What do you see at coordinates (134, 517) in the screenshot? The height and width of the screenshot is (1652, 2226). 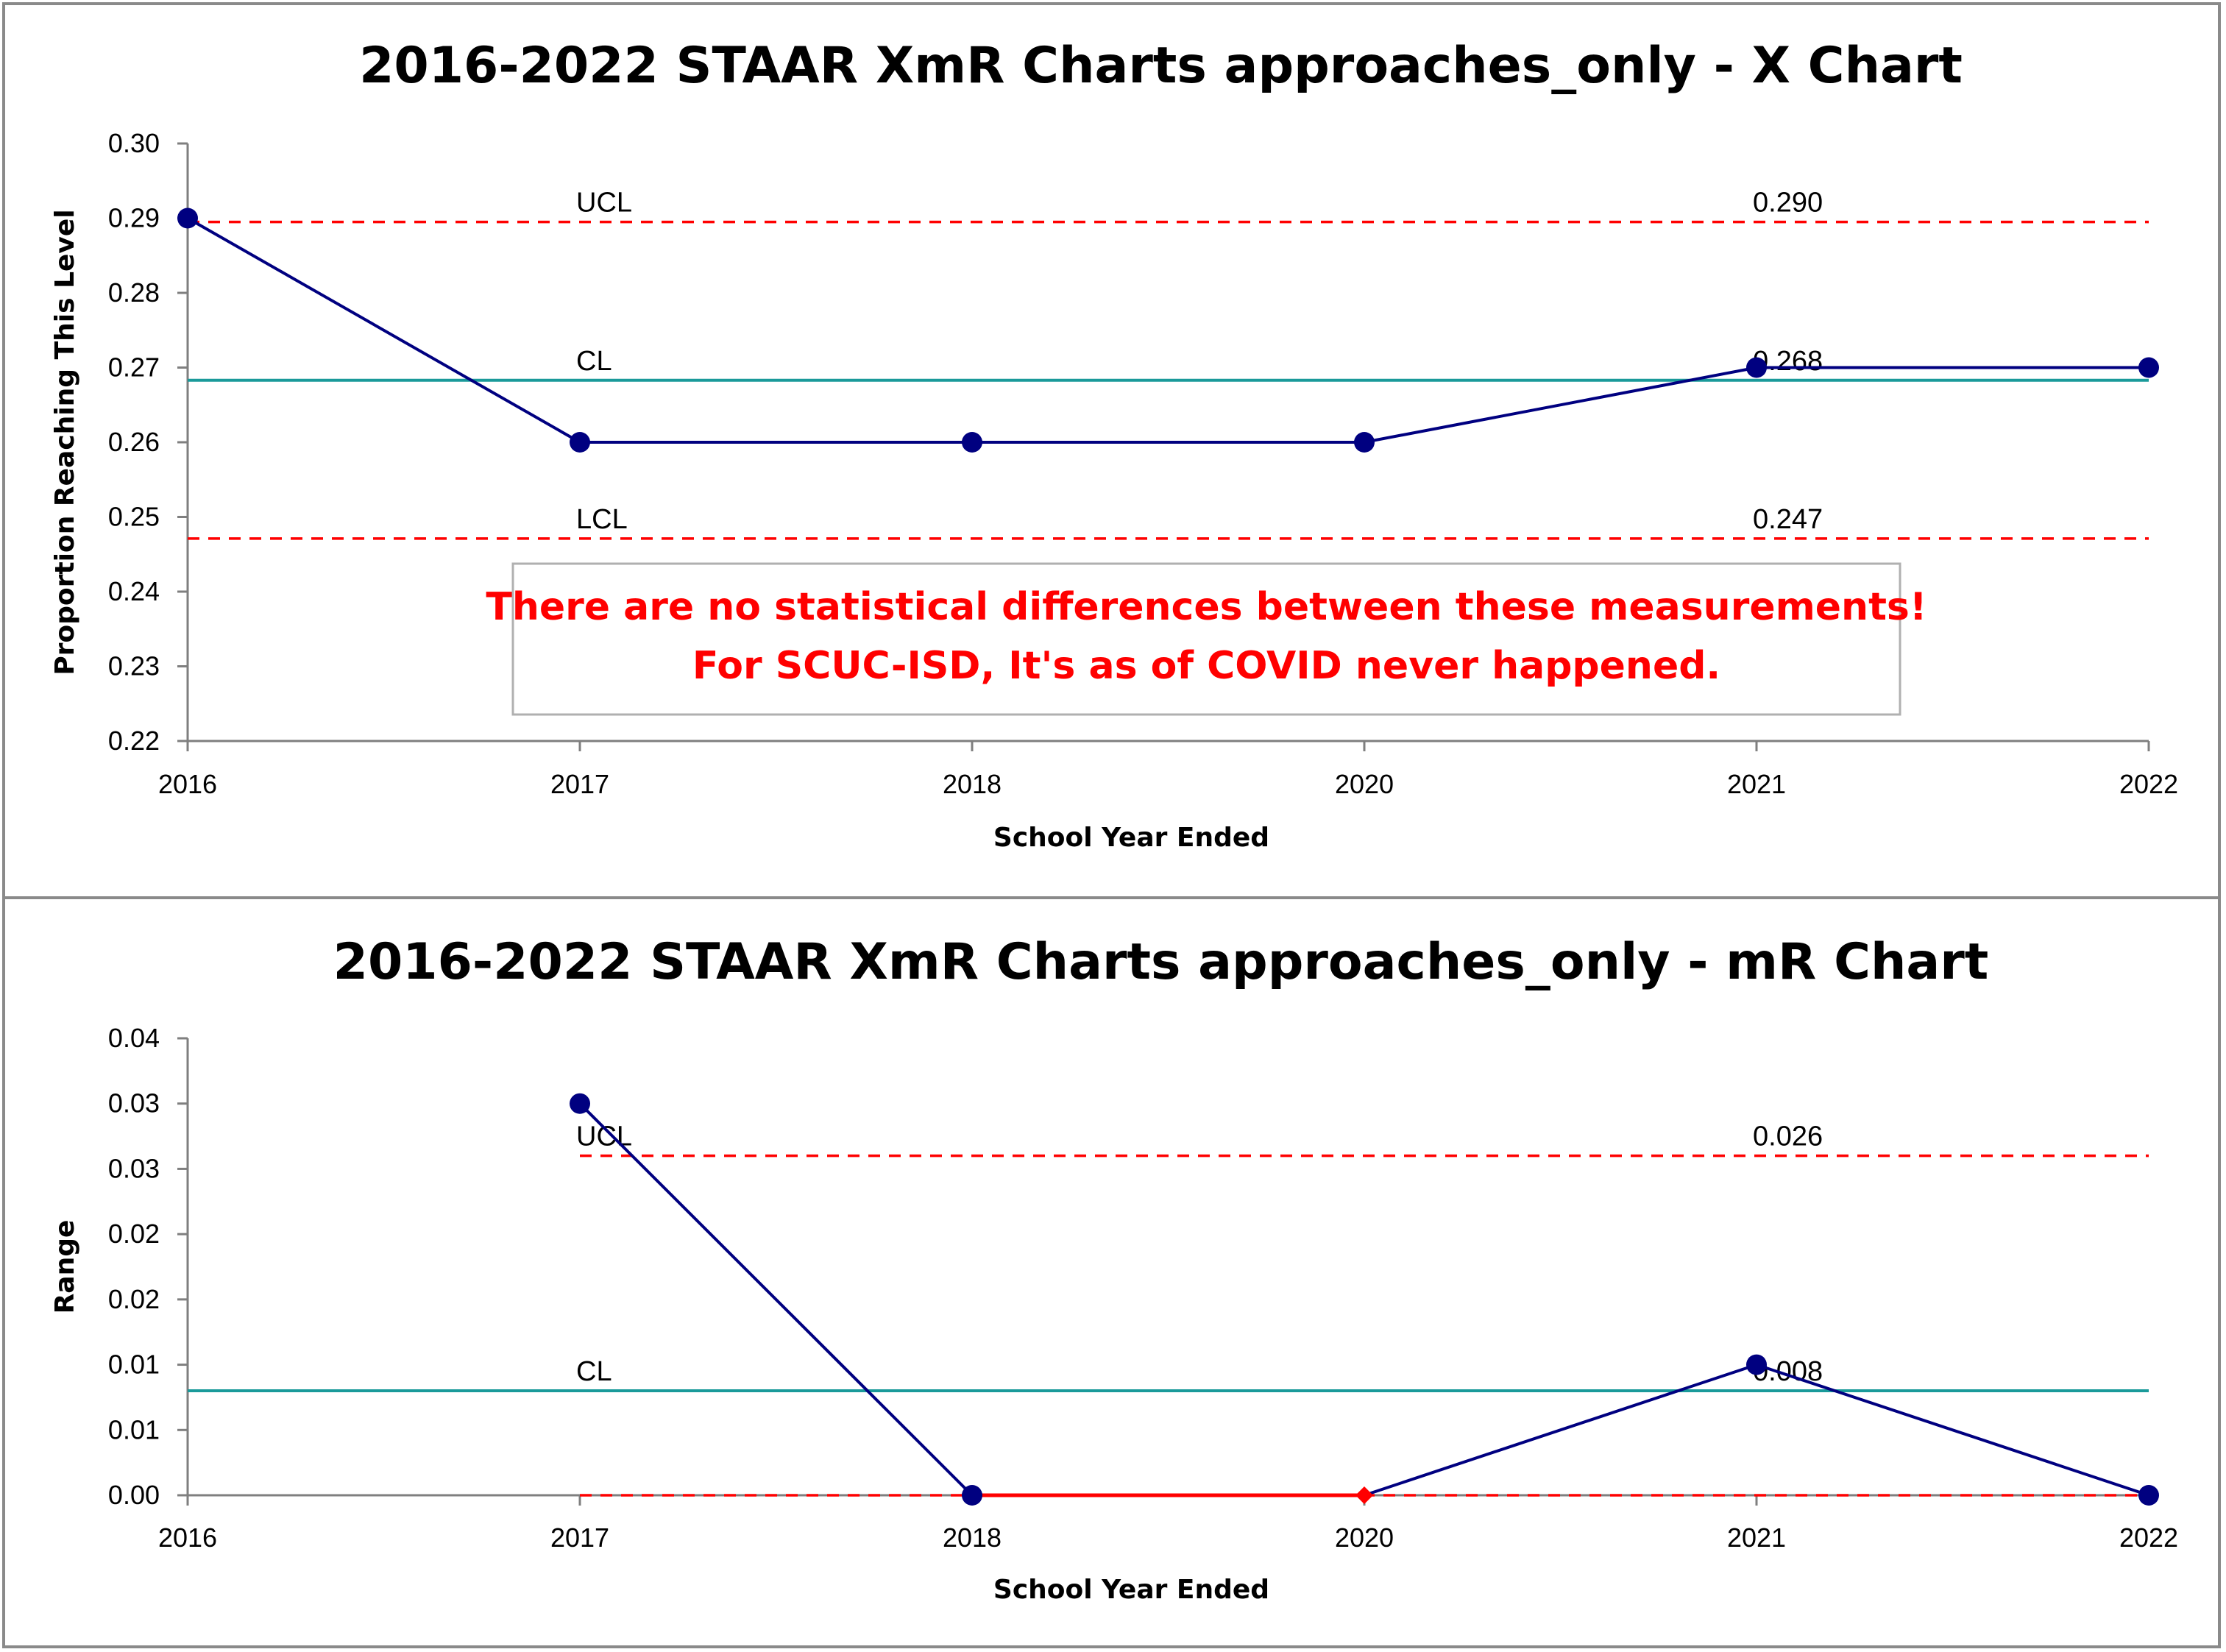 I see `y-tick-label: 0.25` at bounding box center [134, 517].